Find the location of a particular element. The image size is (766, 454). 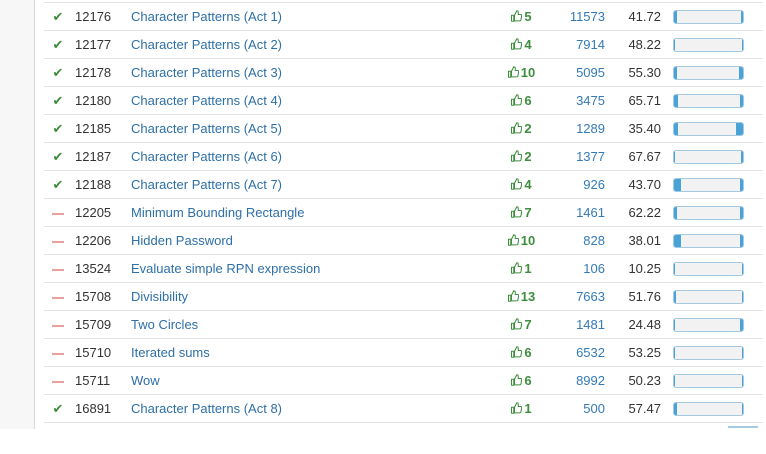

problem-link: Two Circles is located at coordinates (165, 324).